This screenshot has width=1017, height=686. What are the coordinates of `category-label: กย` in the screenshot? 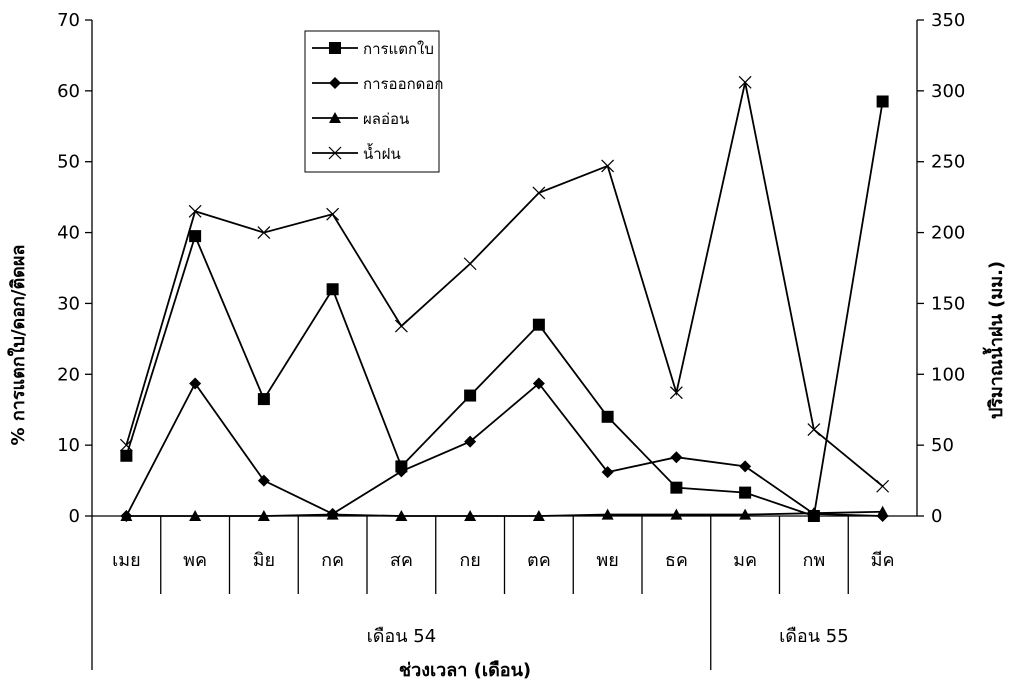 It's located at (469, 560).